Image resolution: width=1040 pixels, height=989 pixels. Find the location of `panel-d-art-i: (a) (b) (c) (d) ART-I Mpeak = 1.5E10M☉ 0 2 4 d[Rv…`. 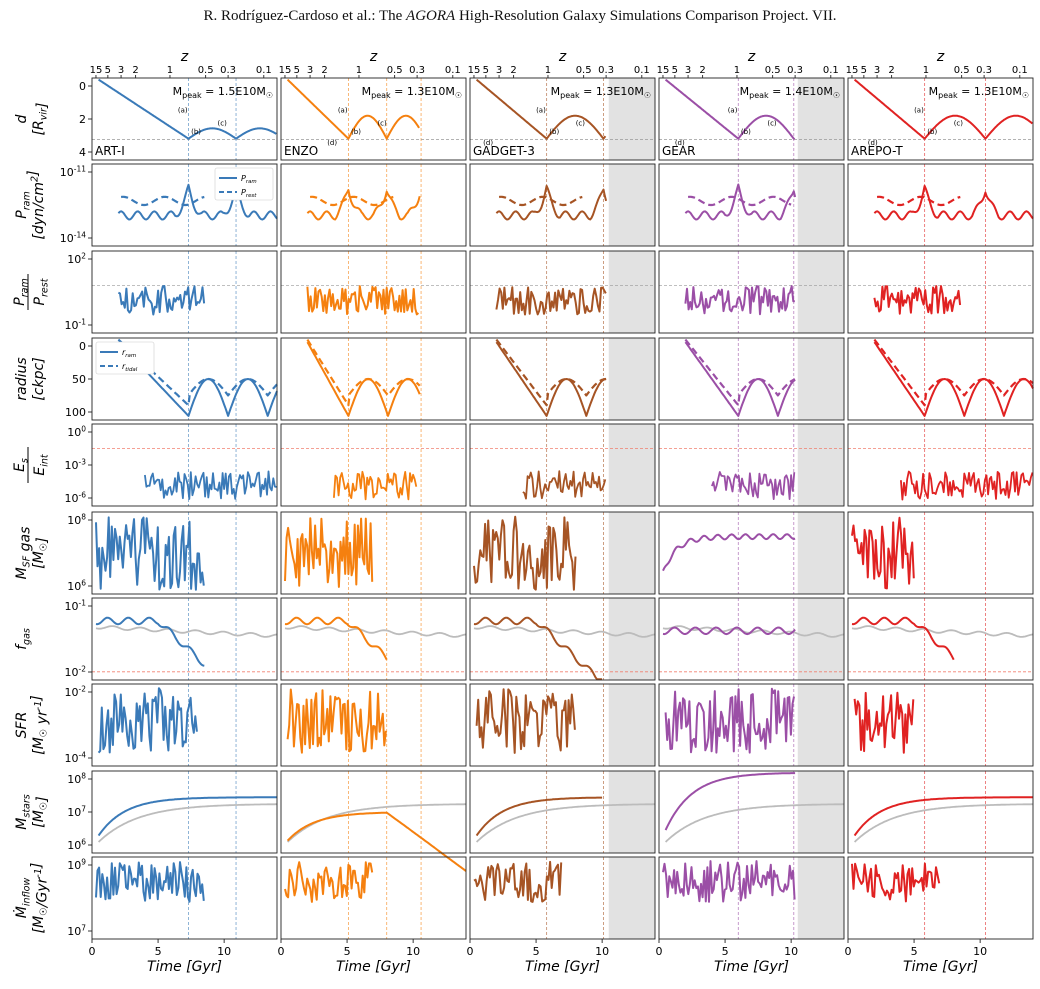

panel-d-art-i: (a) (b) (c) (d) ART-I Mpeak = 1.5E10M☉ 0 2 4 d[Rv… is located at coordinates (175, 105).